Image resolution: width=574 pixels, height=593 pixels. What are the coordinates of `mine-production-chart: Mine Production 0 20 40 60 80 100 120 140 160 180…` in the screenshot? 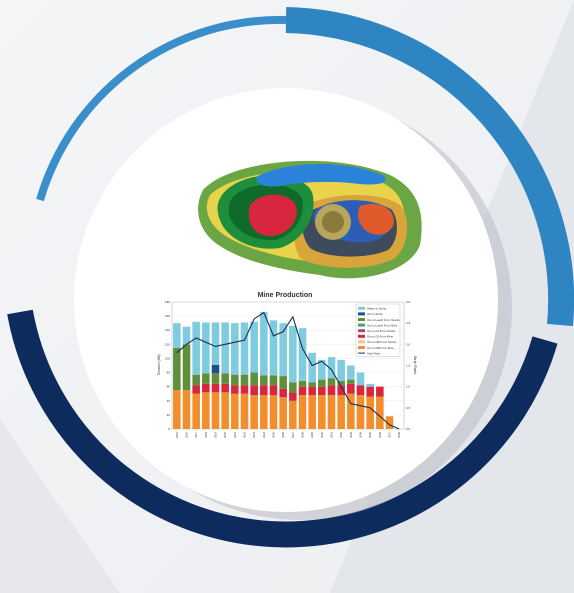 It's located at (287, 365).